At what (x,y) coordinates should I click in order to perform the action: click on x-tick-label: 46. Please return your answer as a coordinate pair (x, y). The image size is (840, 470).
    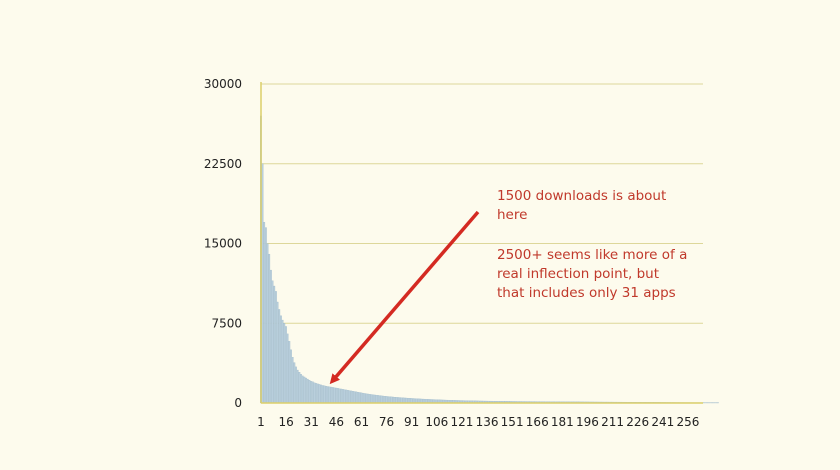
    Looking at the image, I should click on (336, 422).